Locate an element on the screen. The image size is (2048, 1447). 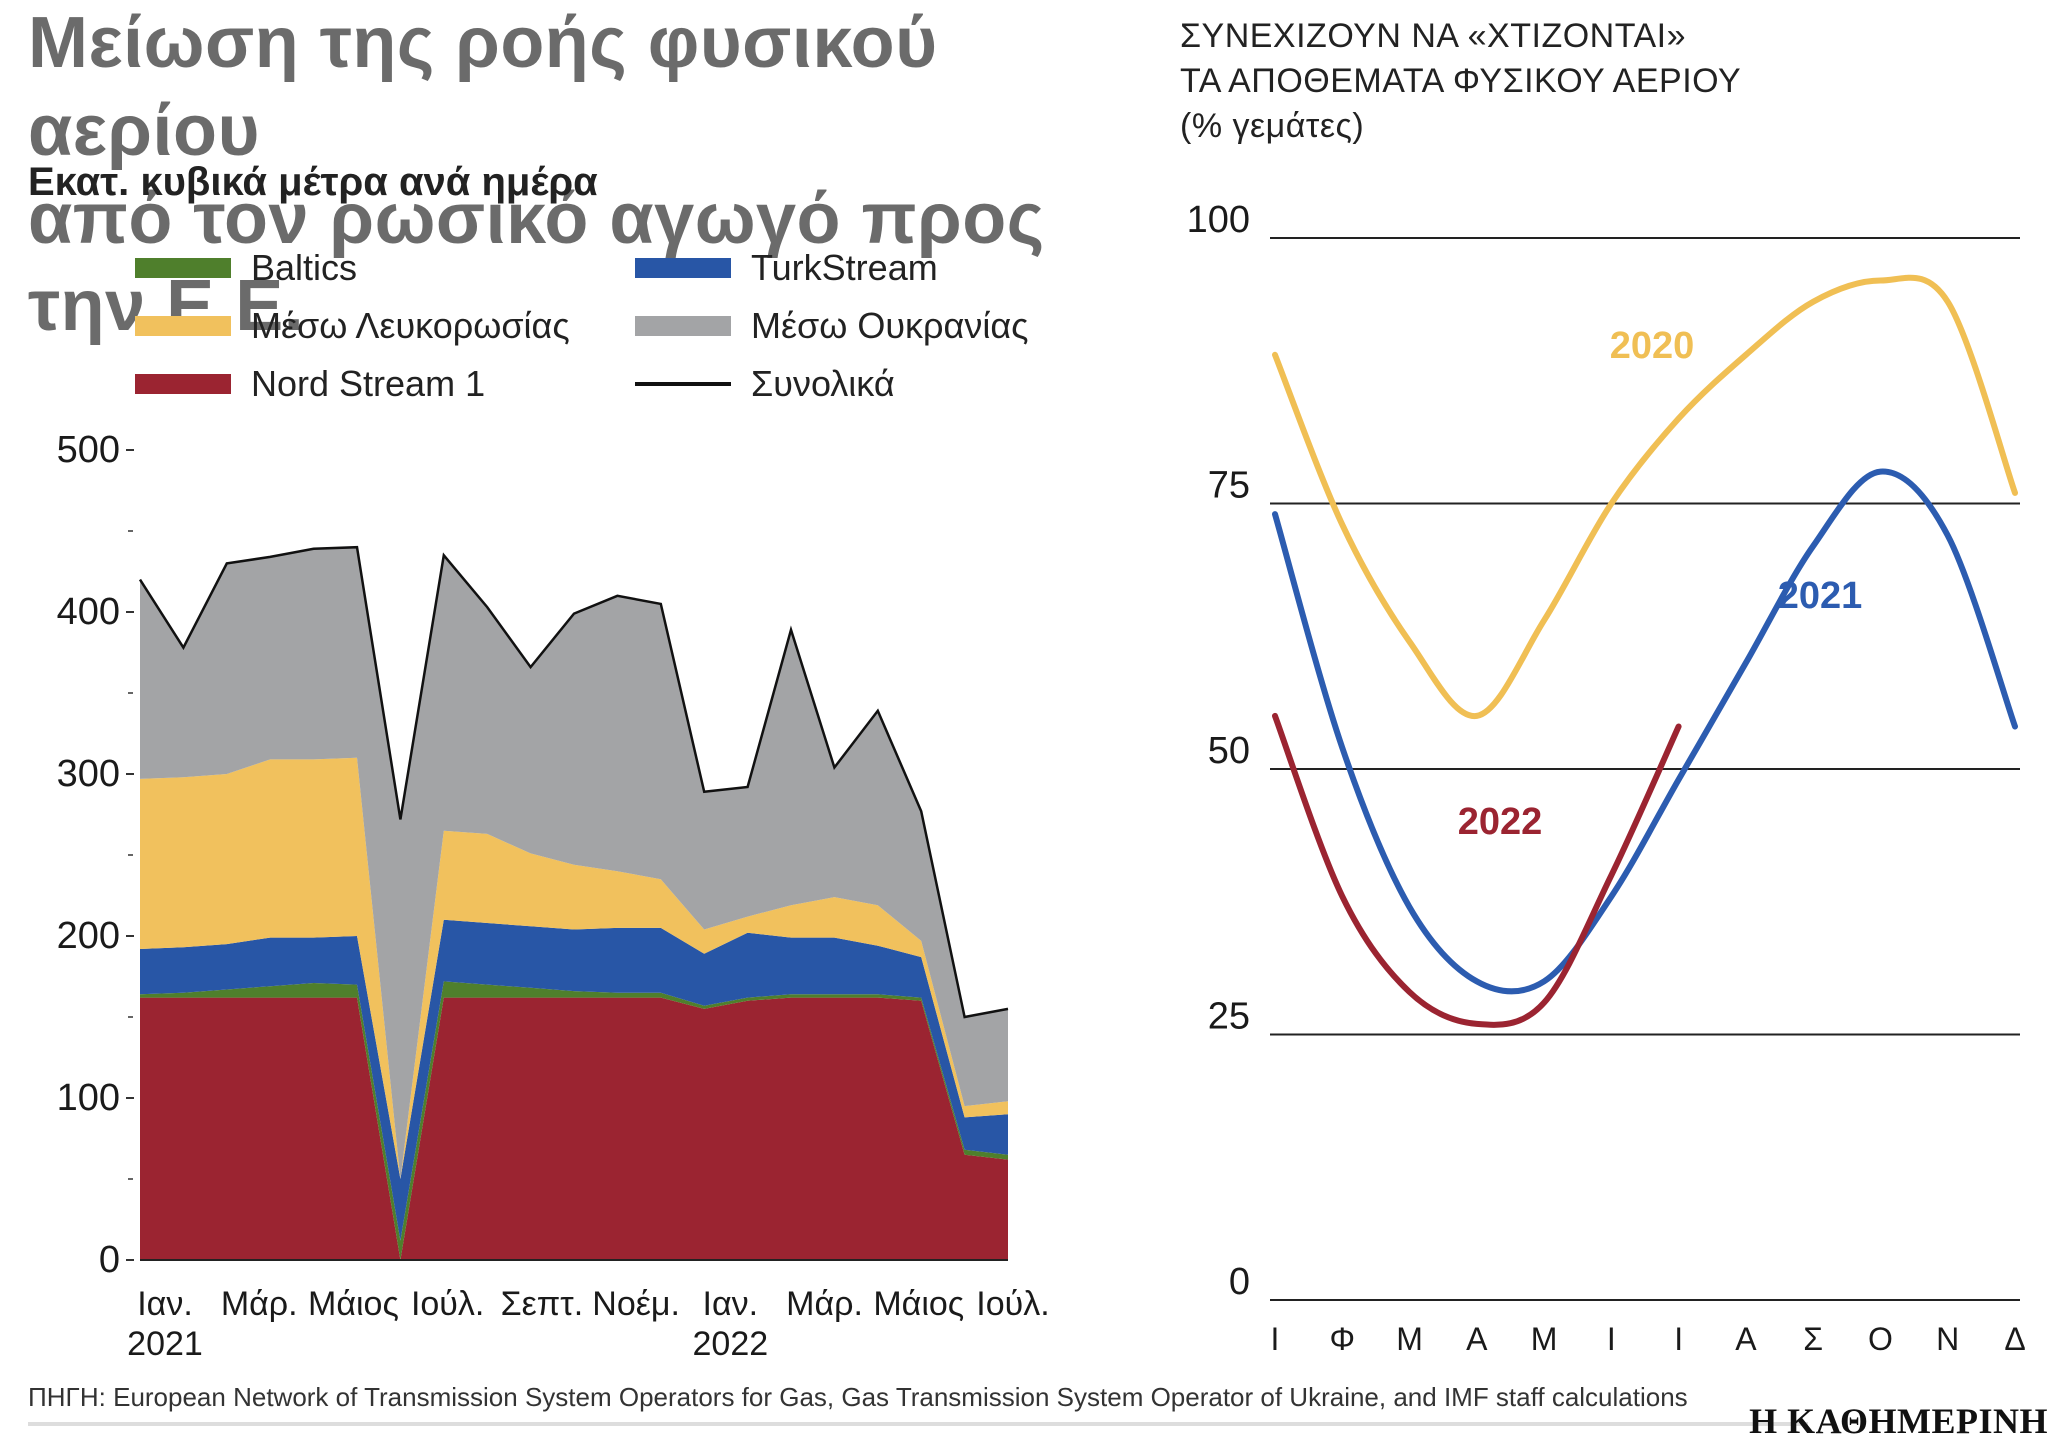
source-divider is located at coordinates (918, 1424).